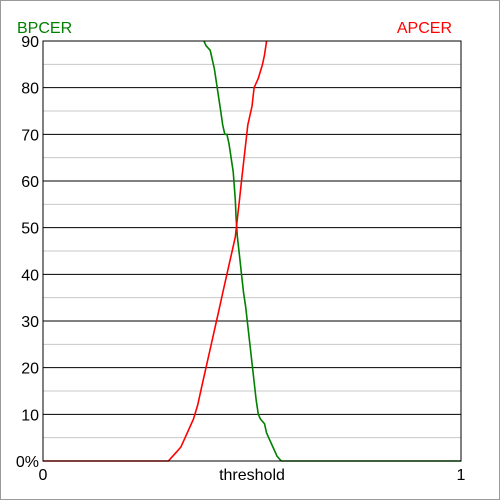  Describe the element at coordinates (234, 28) in the screenshot. I see `legend: BPCER APCER` at that location.